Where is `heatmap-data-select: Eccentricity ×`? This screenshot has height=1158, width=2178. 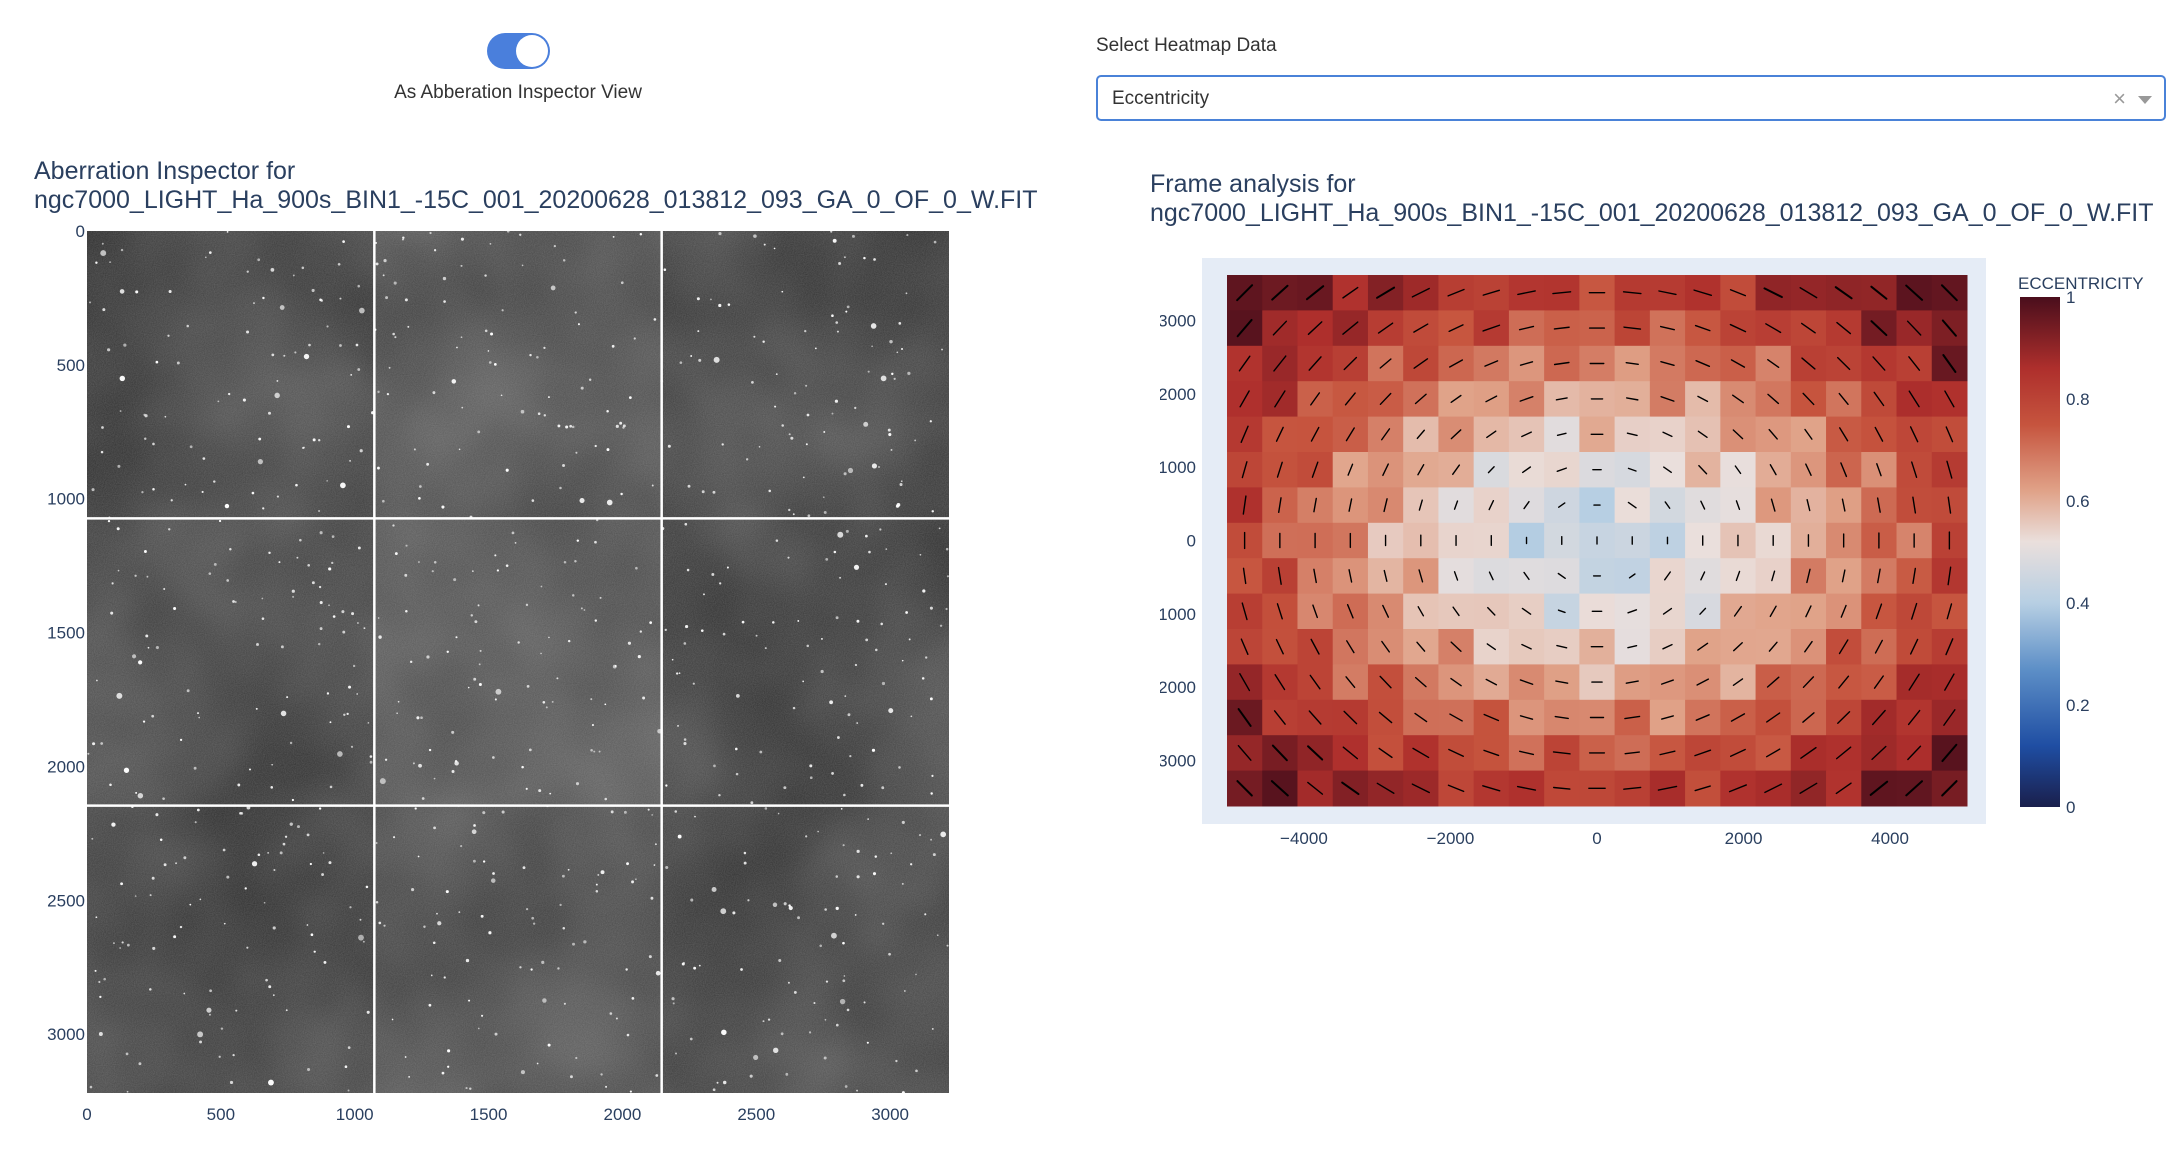 heatmap-data-select: Eccentricity × is located at coordinates (1631, 98).